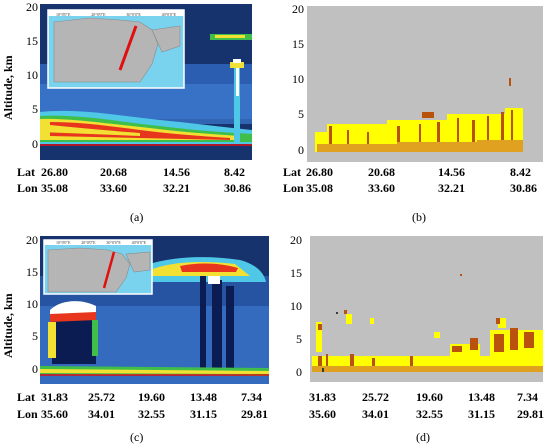  Describe the element at coordinates (299, 339) in the screenshot. I see `y-tick-d-5: 5` at that location.